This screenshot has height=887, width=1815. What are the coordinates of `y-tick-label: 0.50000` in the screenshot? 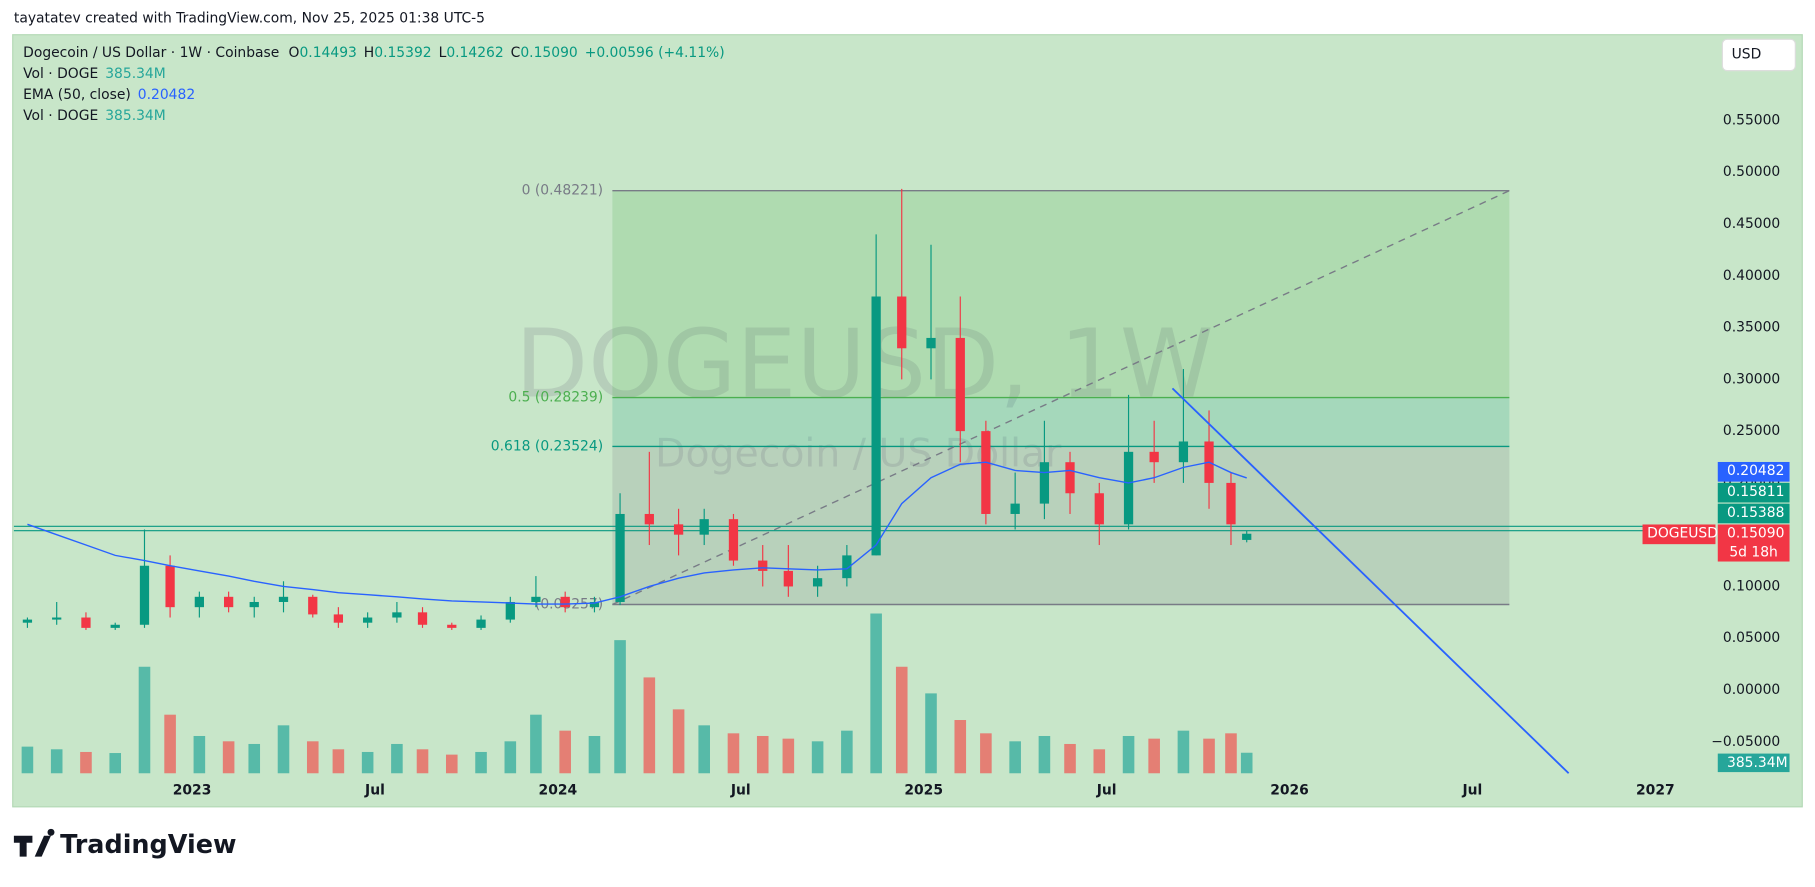 It's located at (1751, 172).